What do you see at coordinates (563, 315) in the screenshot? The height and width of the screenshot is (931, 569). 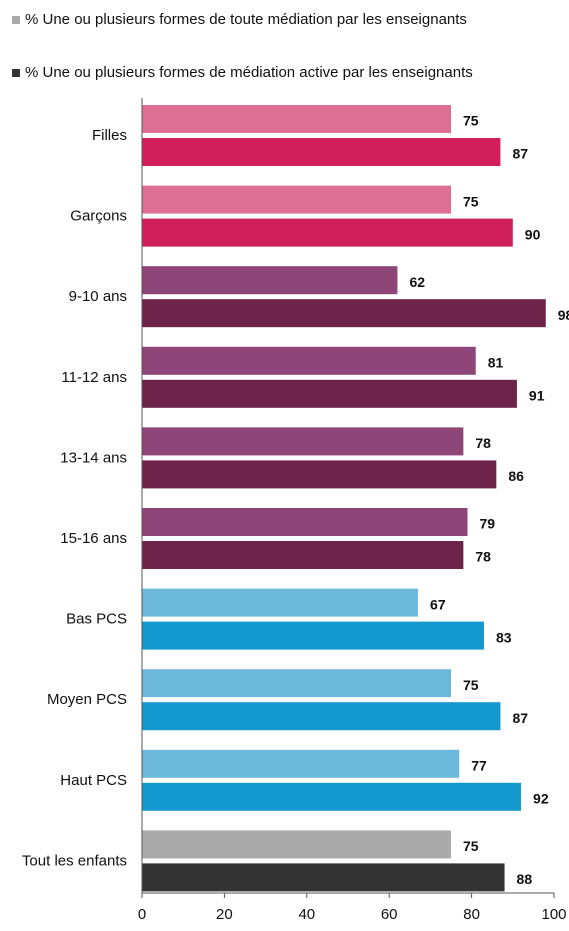 I see `value-label: 98` at bounding box center [563, 315].